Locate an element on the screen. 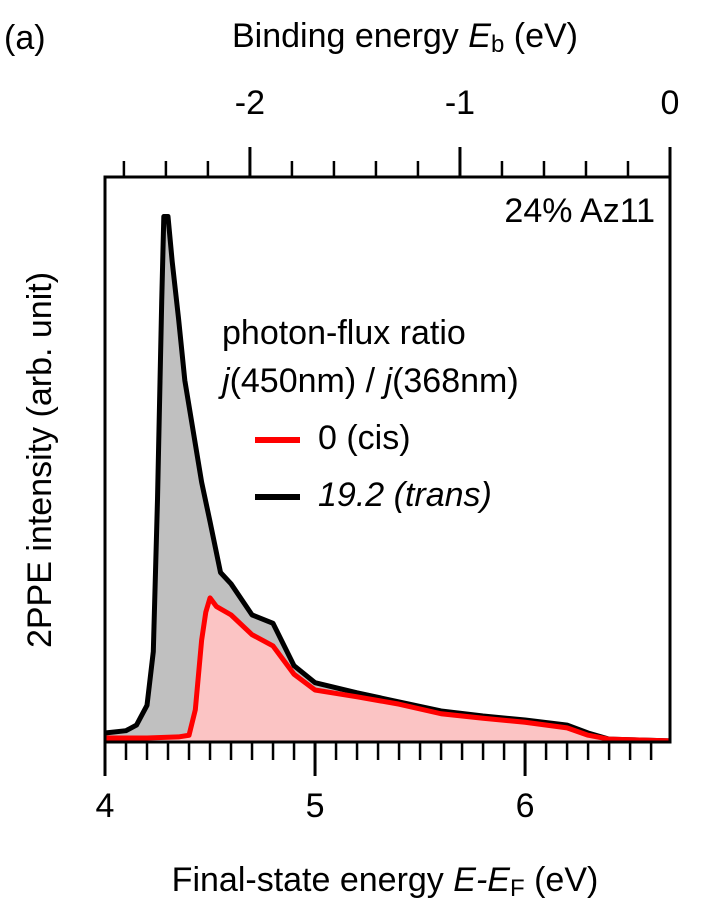  area is located at coordinates (387, 669).